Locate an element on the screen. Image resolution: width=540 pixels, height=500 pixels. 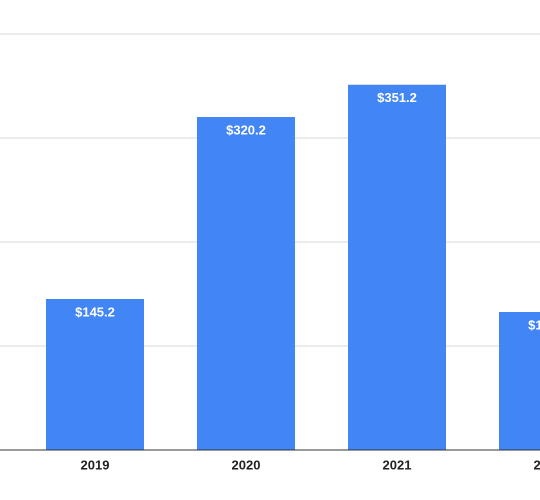
x-tick-label: 2021 is located at coordinates (397, 464).